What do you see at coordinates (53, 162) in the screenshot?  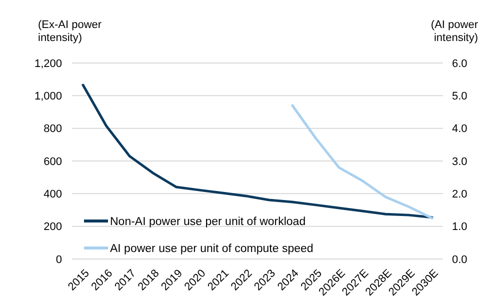 I see `y-tick-label: 600` at bounding box center [53, 162].